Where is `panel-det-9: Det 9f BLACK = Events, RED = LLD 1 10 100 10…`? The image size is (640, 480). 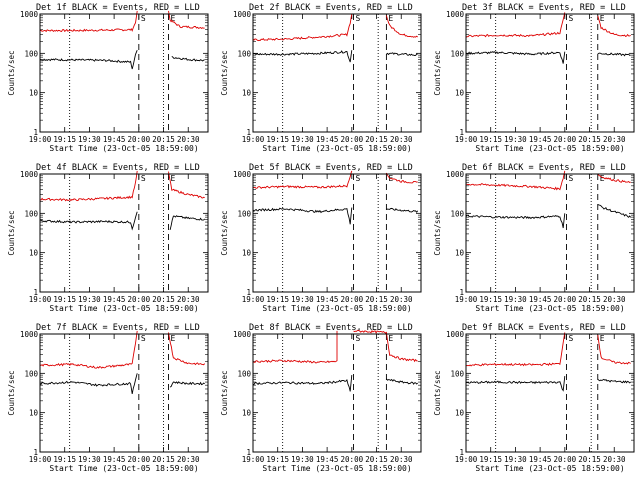 panel-det-9: Det 9f BLACK = Events, RED = LLD 1 10 100 10… is located at coordinates (534, 398).